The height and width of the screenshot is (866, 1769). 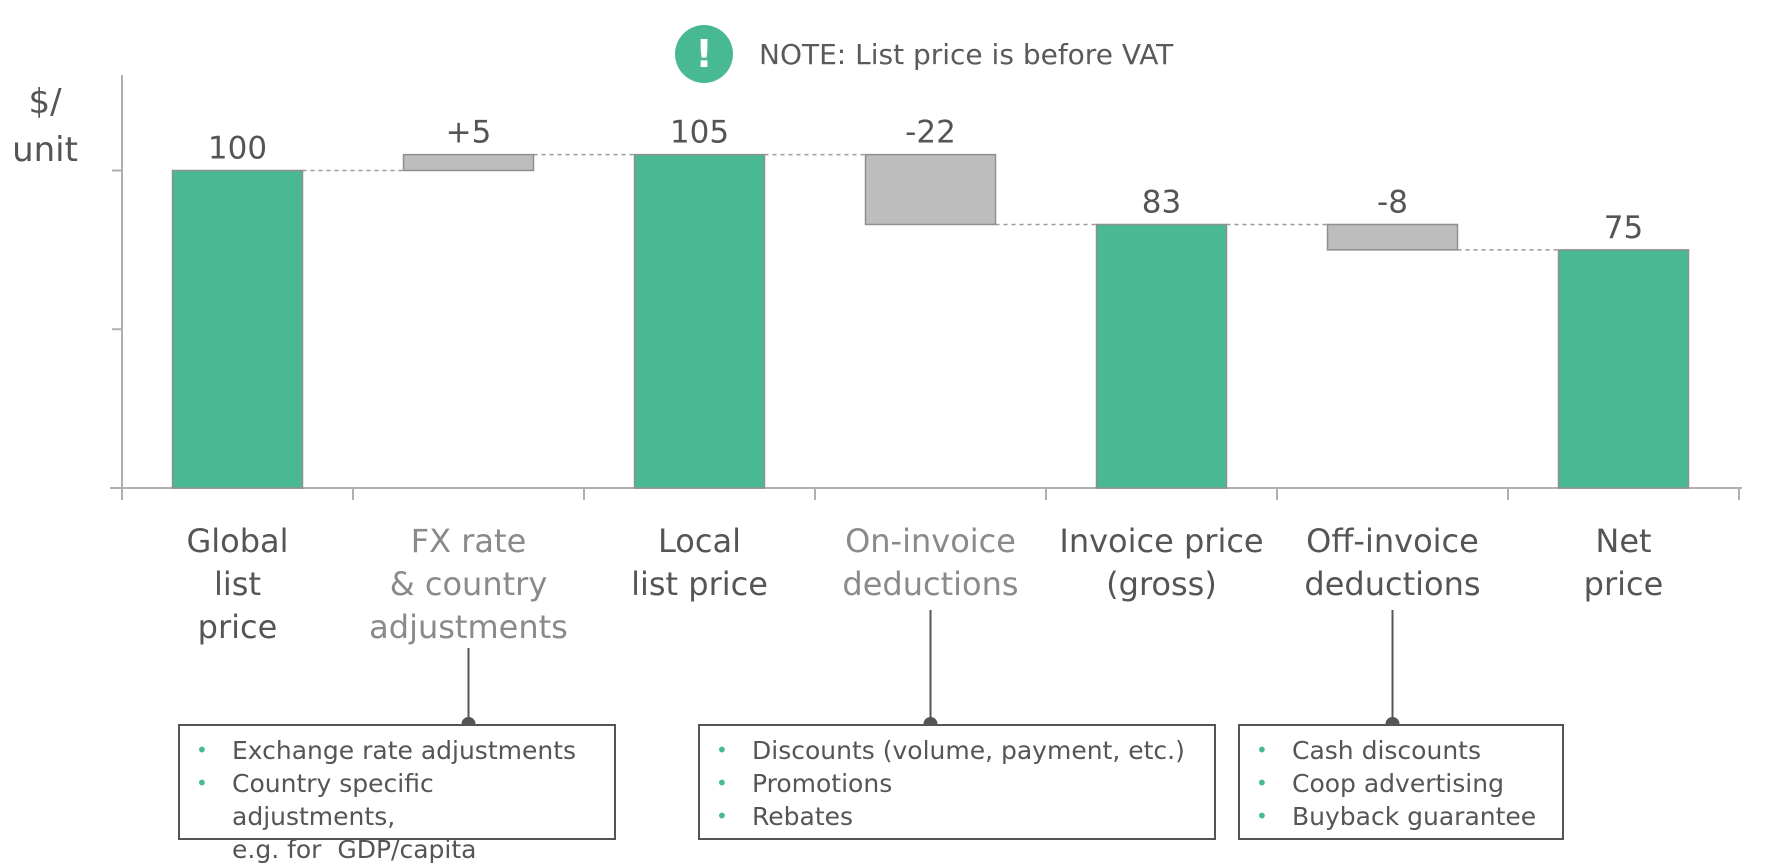 What do you see at coordinates (699, 584) in the screenshot?
I see `category-label-line: list price` at bounding box center [699, 584].